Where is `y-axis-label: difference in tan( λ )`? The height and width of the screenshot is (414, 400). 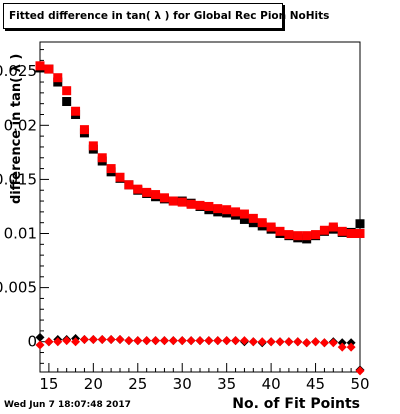
y-axis-label: difference in tan( λ ) is located at coordinates (16, 128).